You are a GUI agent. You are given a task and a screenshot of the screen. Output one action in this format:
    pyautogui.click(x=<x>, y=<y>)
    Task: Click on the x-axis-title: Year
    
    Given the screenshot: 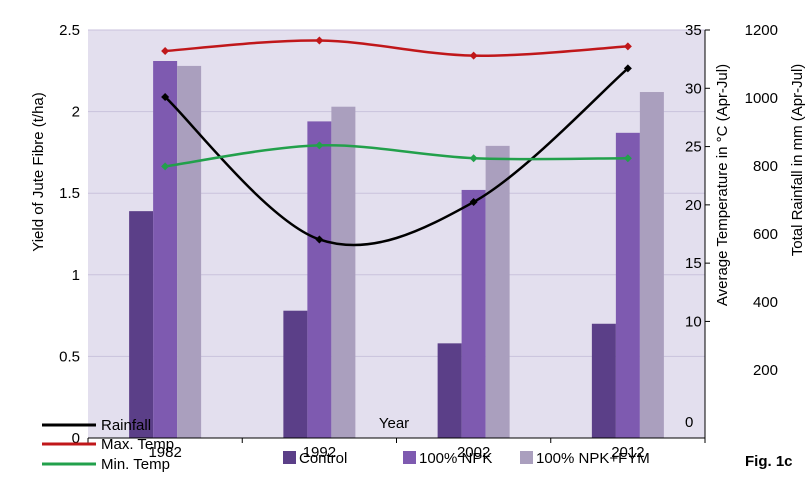 What is the action you would take?
    pyautogui.click(x=394, y=423)
    